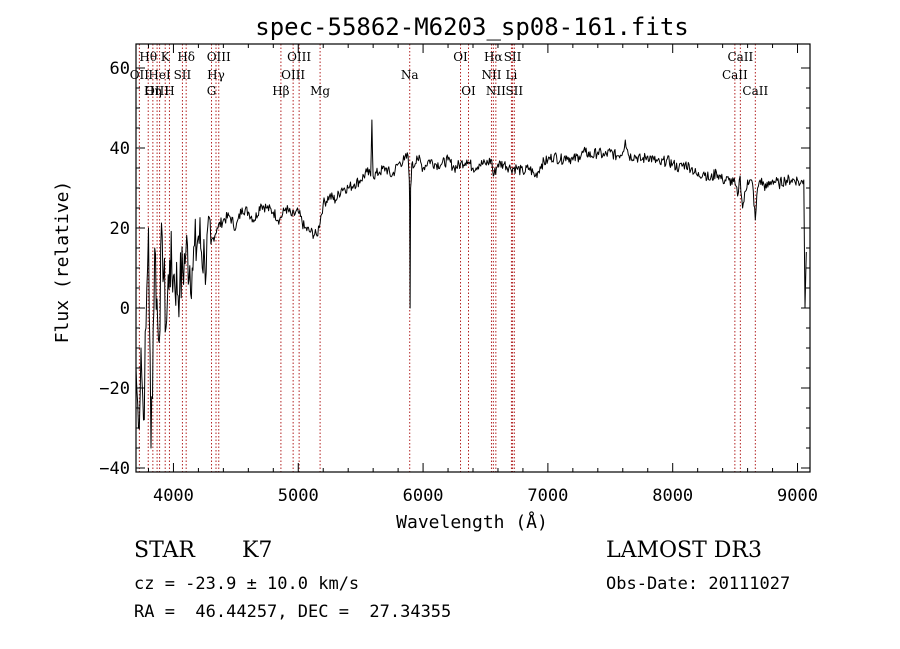 The width and height of the screenshot is (900, 649). I want to click on line-label: Hδ, so click(186, 57).